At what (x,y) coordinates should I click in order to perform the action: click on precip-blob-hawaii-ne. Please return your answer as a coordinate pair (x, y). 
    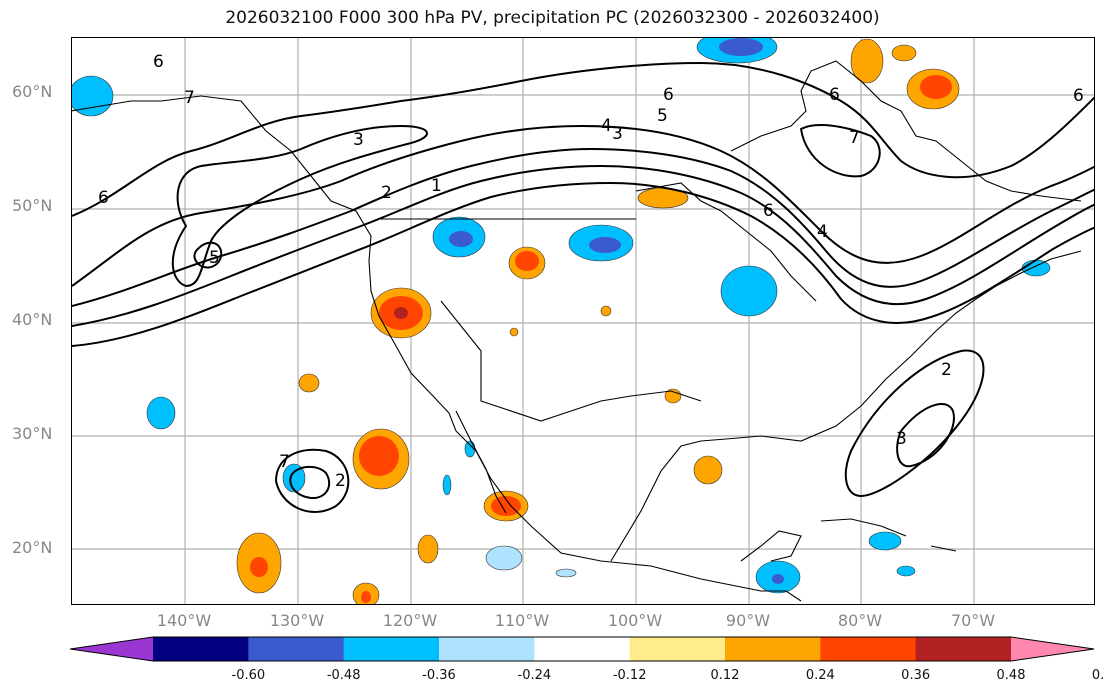
    Looking at the image, I should click on (161, 413).